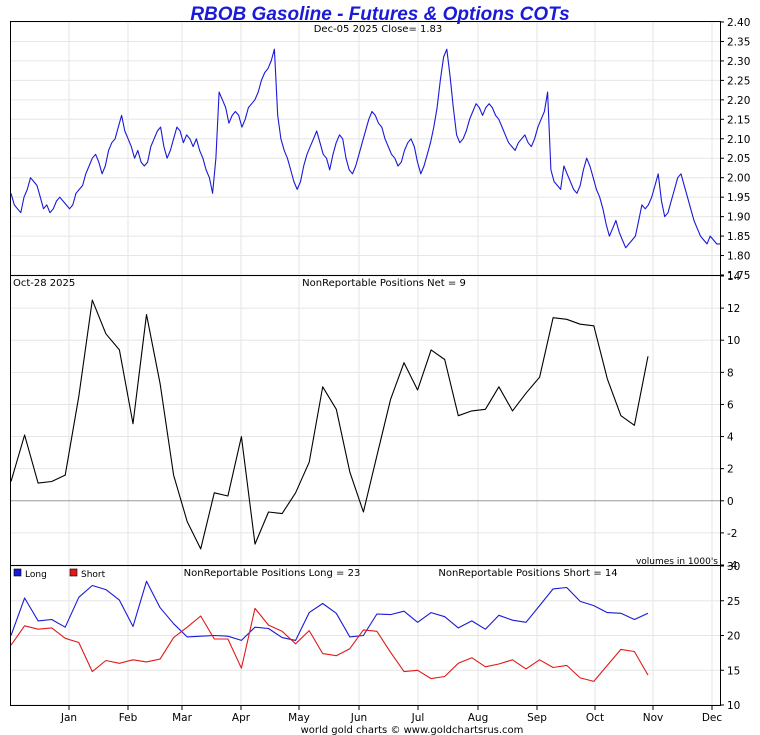 The image size is (760, 735). Describe the element at coordinates (733, 309) in the screenshot. I see `value-tick-label: 12` at that location.